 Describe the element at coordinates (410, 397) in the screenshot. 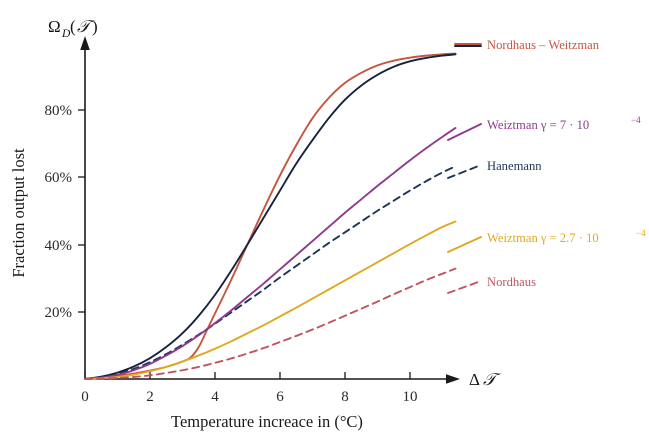

I see `x-tick-label-10: 10` at that location.